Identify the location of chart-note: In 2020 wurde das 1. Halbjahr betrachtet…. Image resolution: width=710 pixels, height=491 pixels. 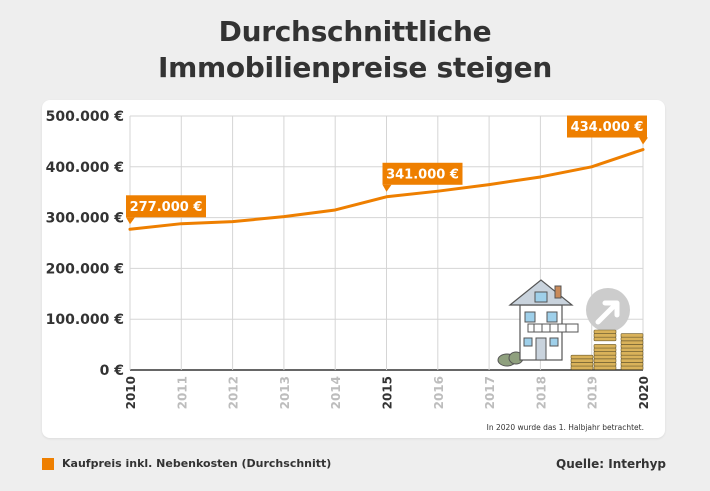
(565, 427).